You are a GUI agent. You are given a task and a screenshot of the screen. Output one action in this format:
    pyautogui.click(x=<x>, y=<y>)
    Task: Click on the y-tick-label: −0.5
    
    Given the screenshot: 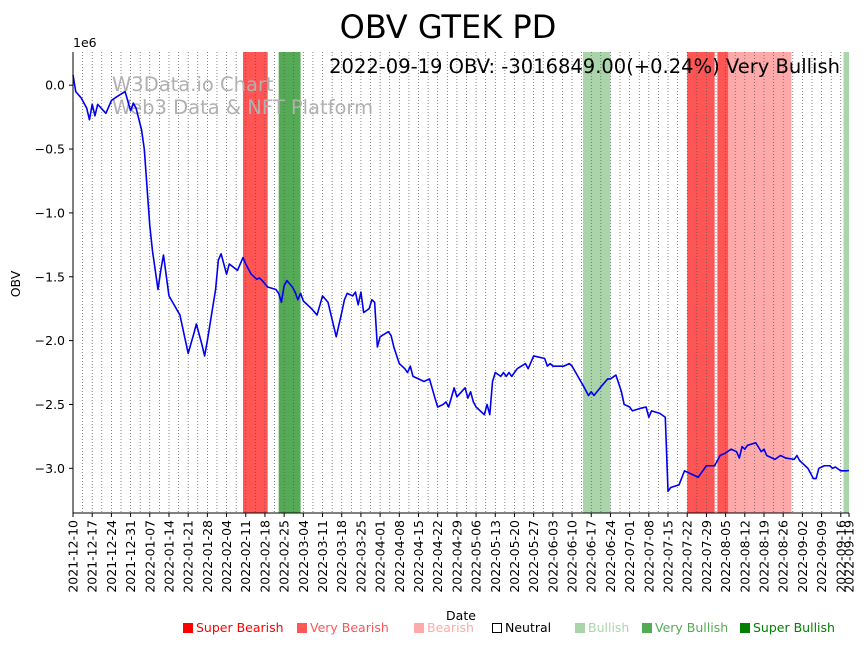 What is the action you would take?
    pyautogui.click(x=50, y=149)
    